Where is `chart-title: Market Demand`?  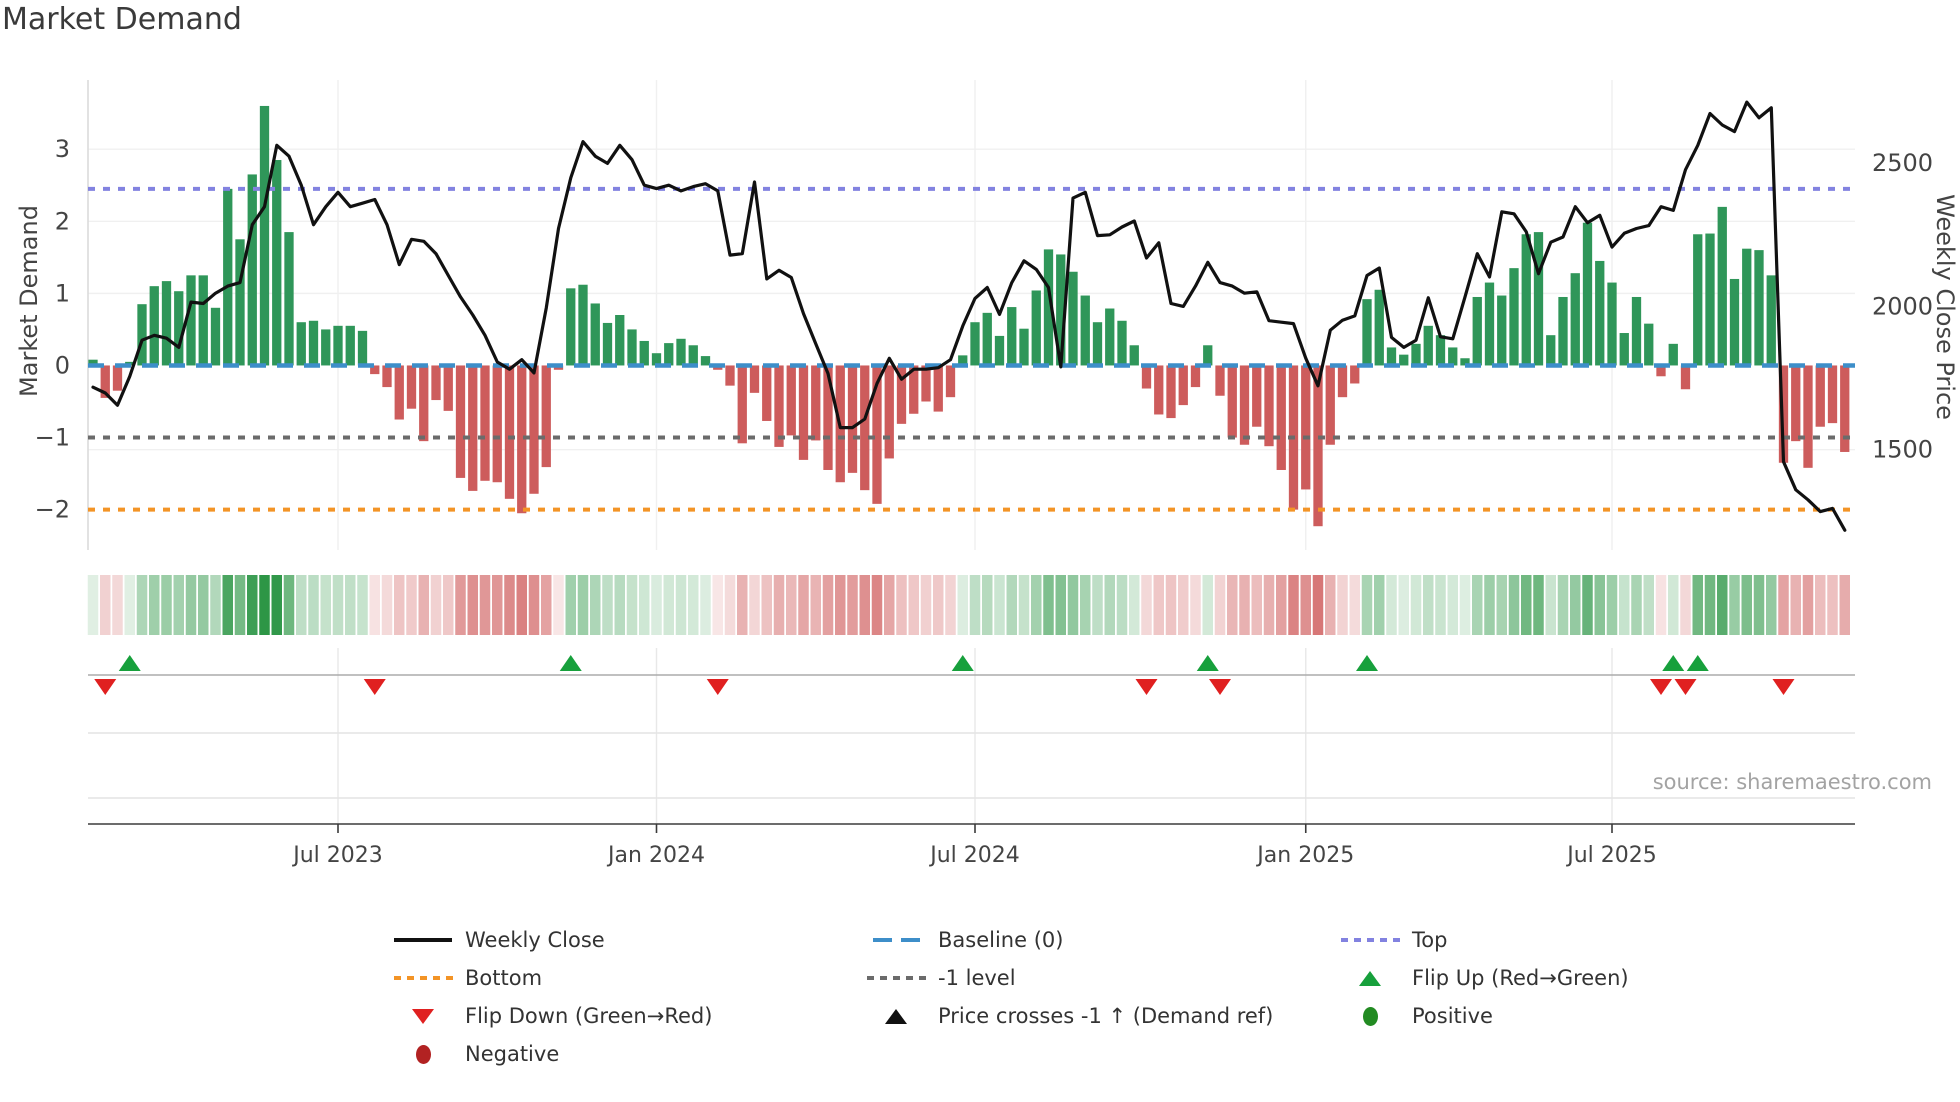
chart-title: Market Demand is located at coordinates (122, 19).